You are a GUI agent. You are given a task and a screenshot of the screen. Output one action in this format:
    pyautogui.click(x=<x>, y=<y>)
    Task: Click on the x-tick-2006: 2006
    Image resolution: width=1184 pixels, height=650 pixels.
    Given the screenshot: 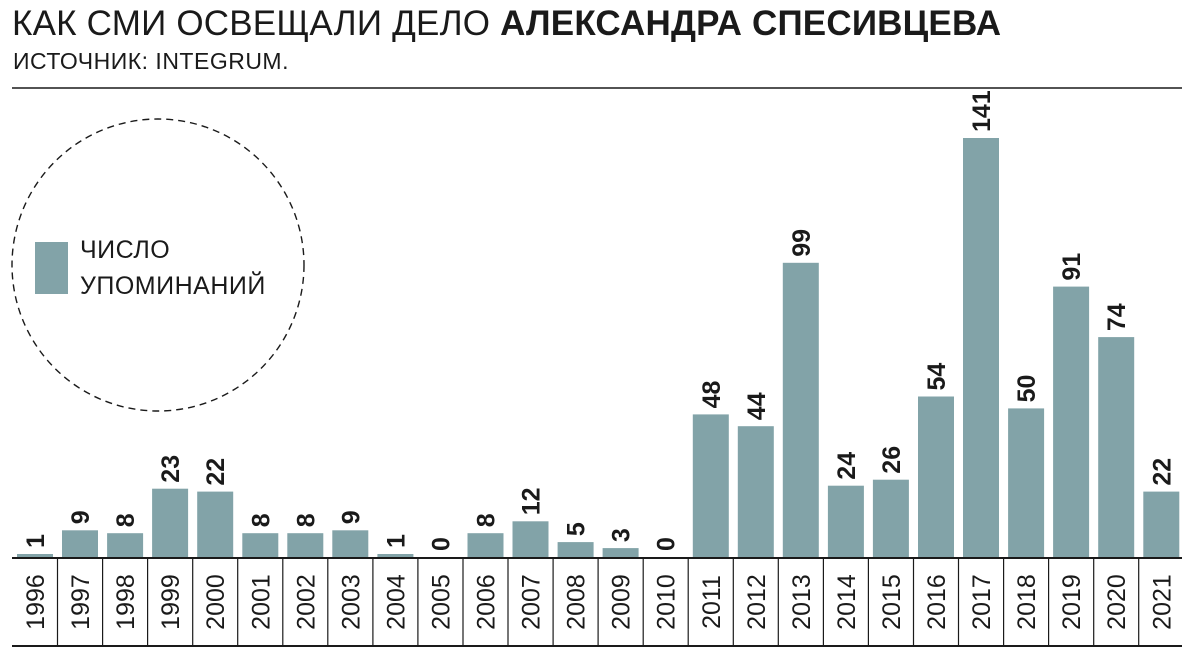 What is the action you would take?
    pyautogui.click(x=487, y=602)
    